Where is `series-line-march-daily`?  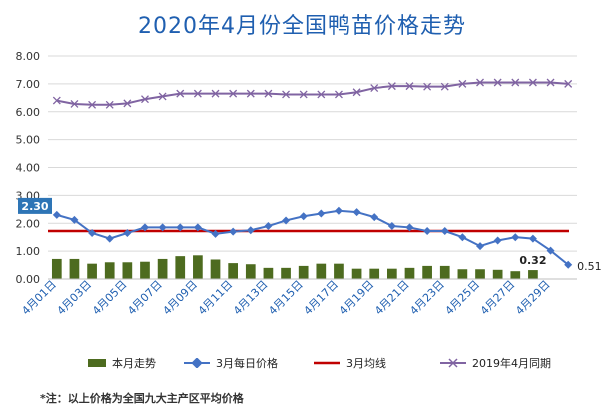
series-line-march-daily is located at coordinates (312, 237).